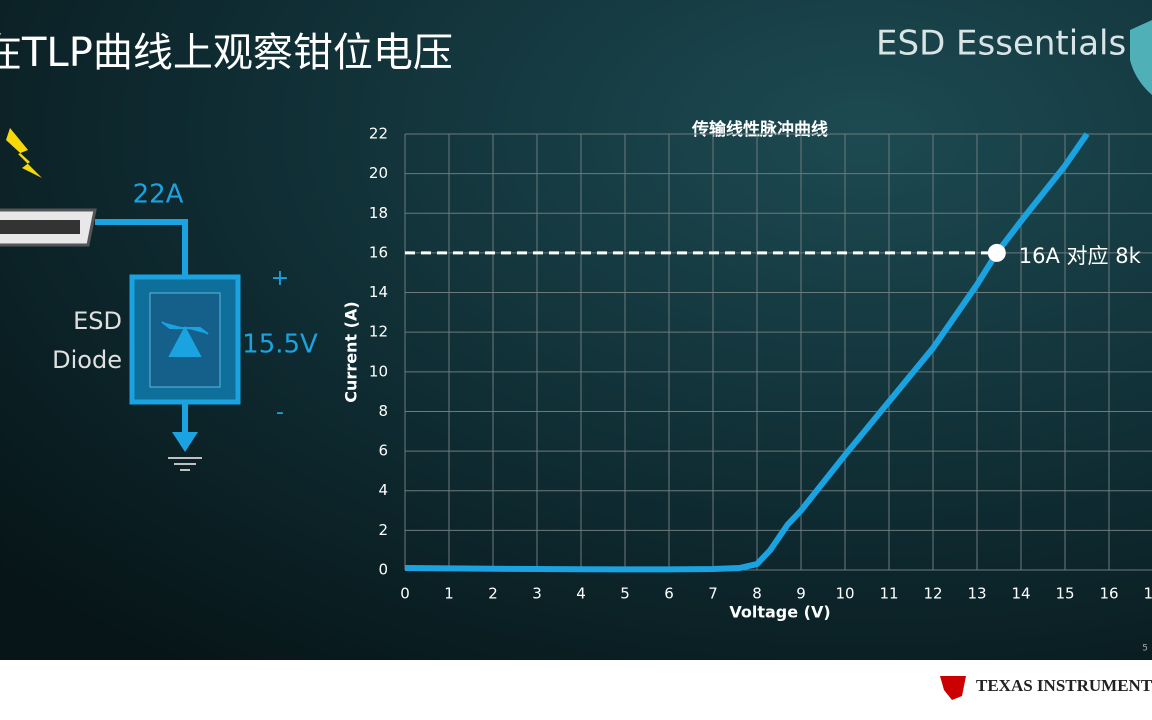 Image resolution: width=1152 pixels, height=720 pixels. What do you see at coordinates (378, 173) in the screenshot?
I see `y-tick-label: 20` at bounding box center [378, 173].